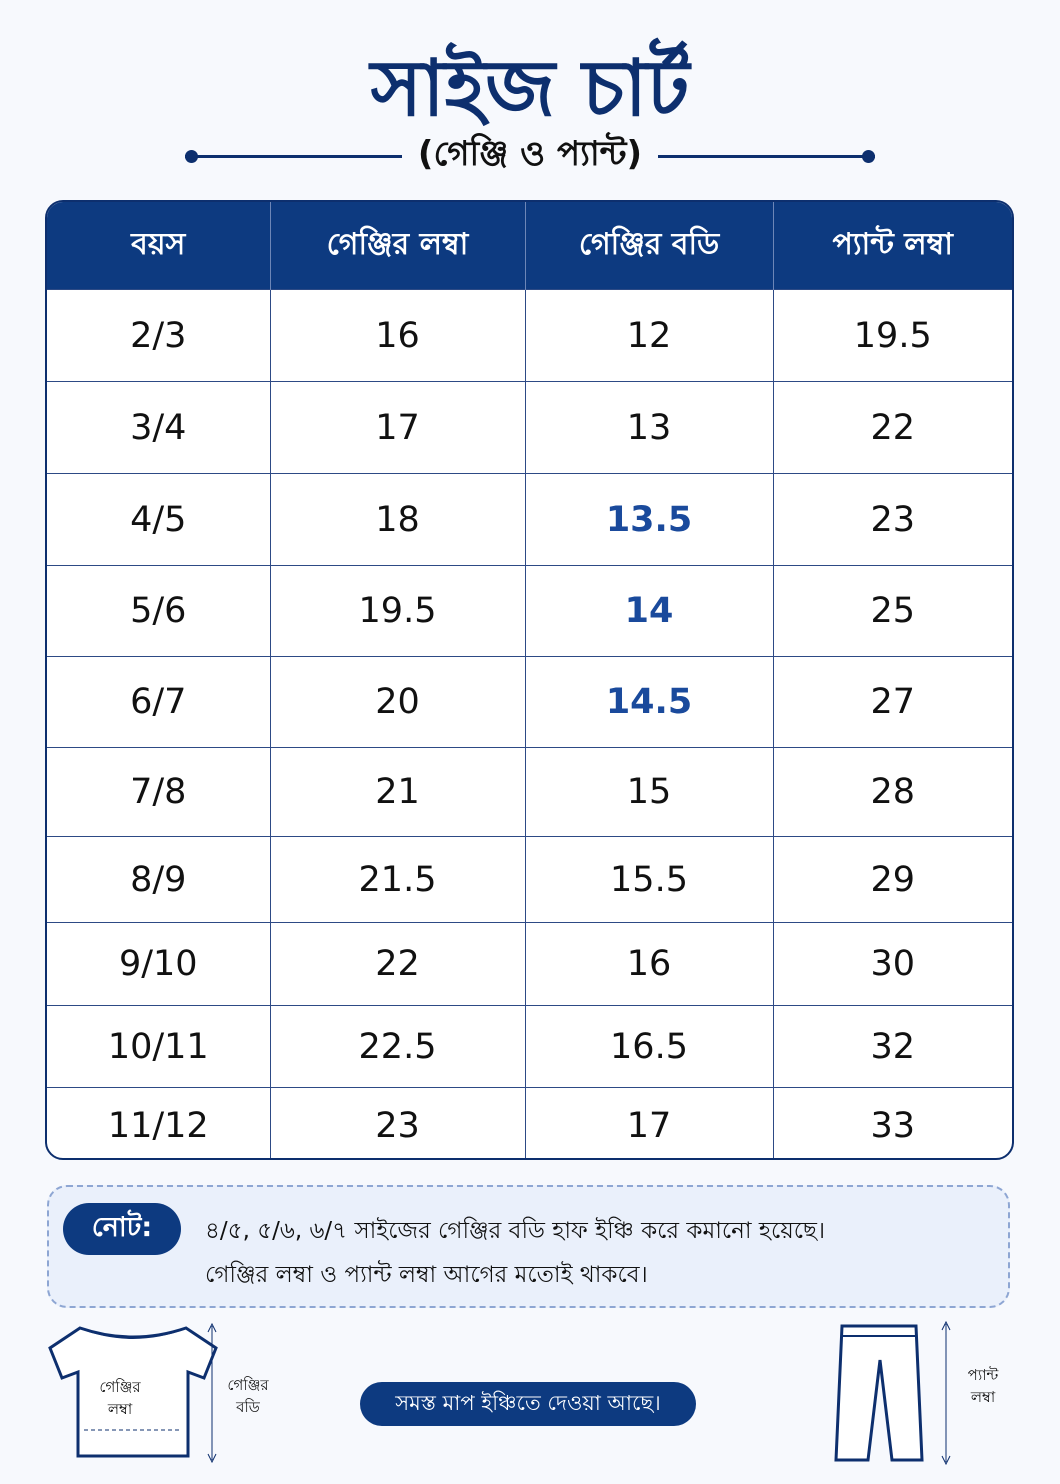 Image resolution: width=1060 pixels, height=1484 pixels. What do you see at coordinates (159, 879) in the screenshot?
I see `table-cell: 8/9` at bounding box center [159, 879].